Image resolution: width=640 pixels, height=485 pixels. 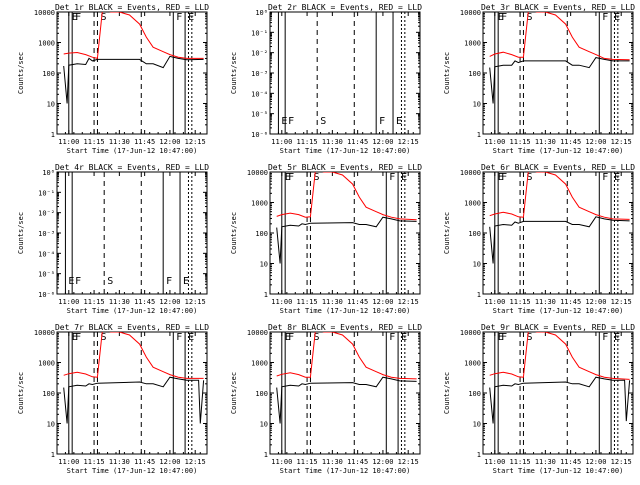 I want to click on event-marker-label: S, so click(x=529, y=177).